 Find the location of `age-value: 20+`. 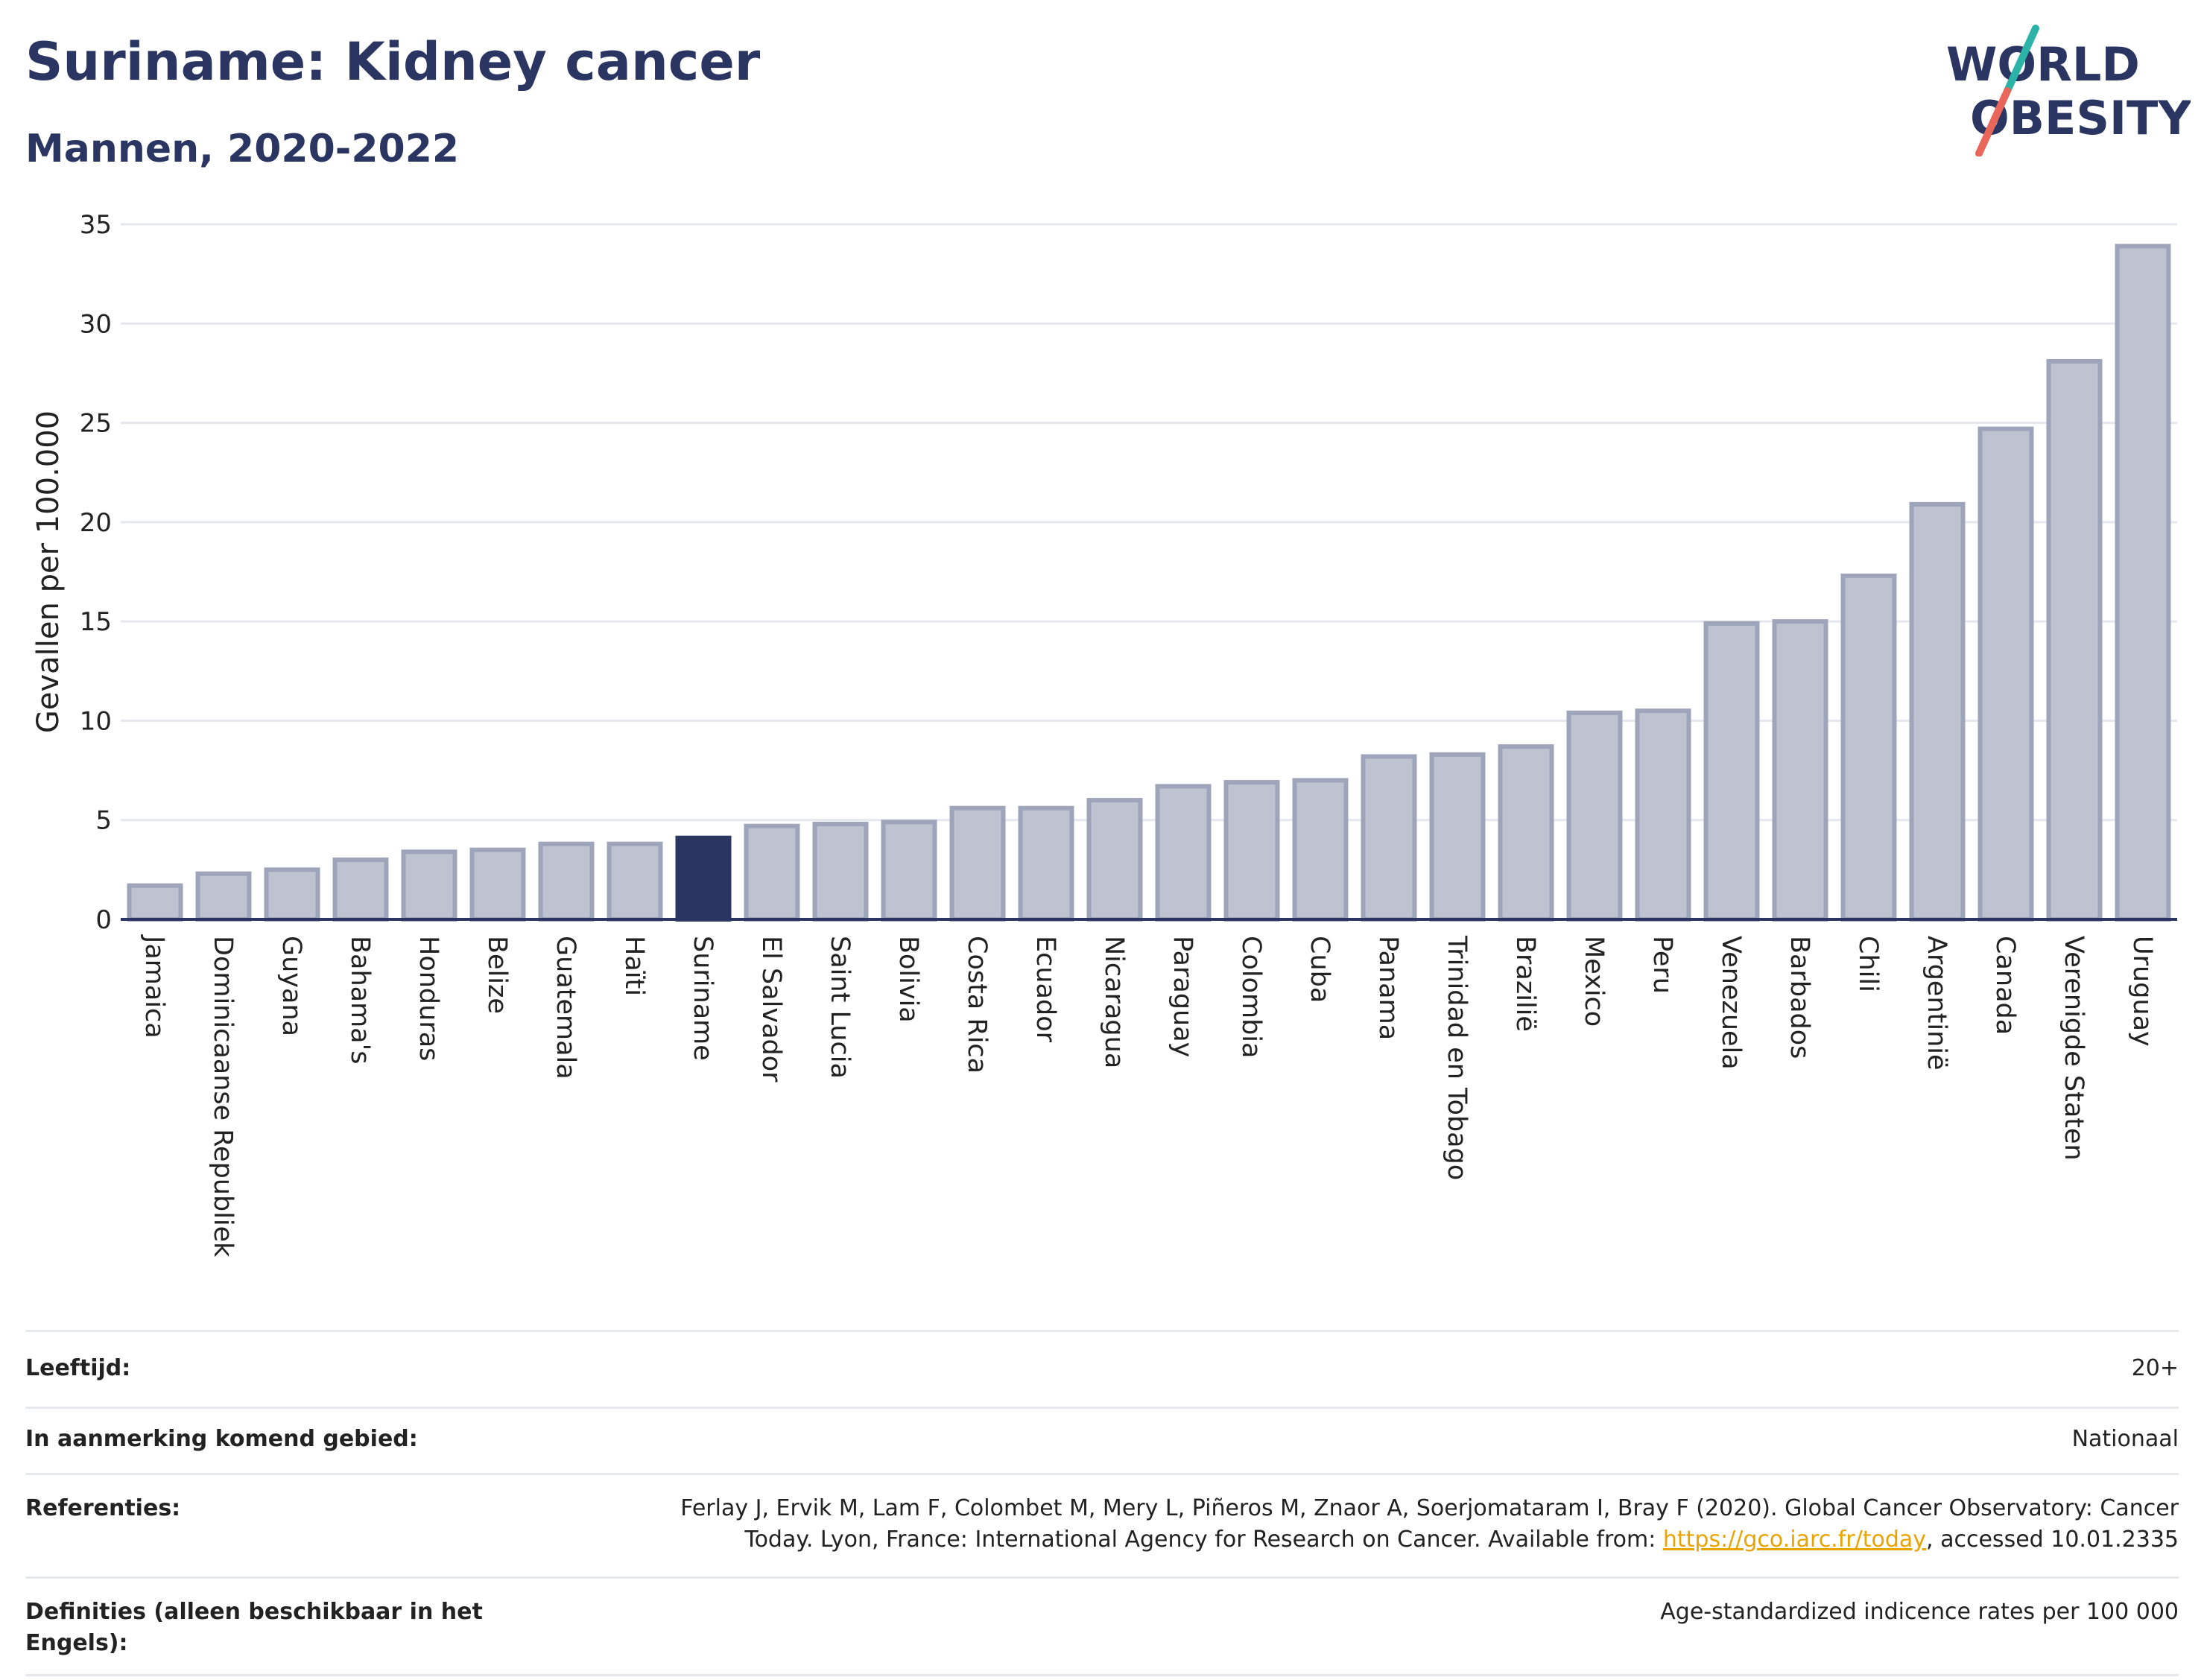

age-value: 20+ is located at coordinates (2155, 1368).